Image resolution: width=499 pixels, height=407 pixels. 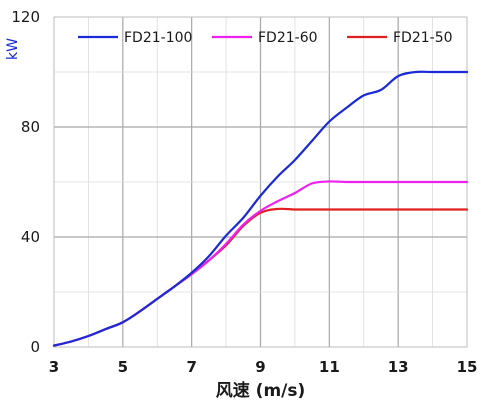 I want to click on x-axis-label: 风速 (m/s), so click(x=261, y=390).